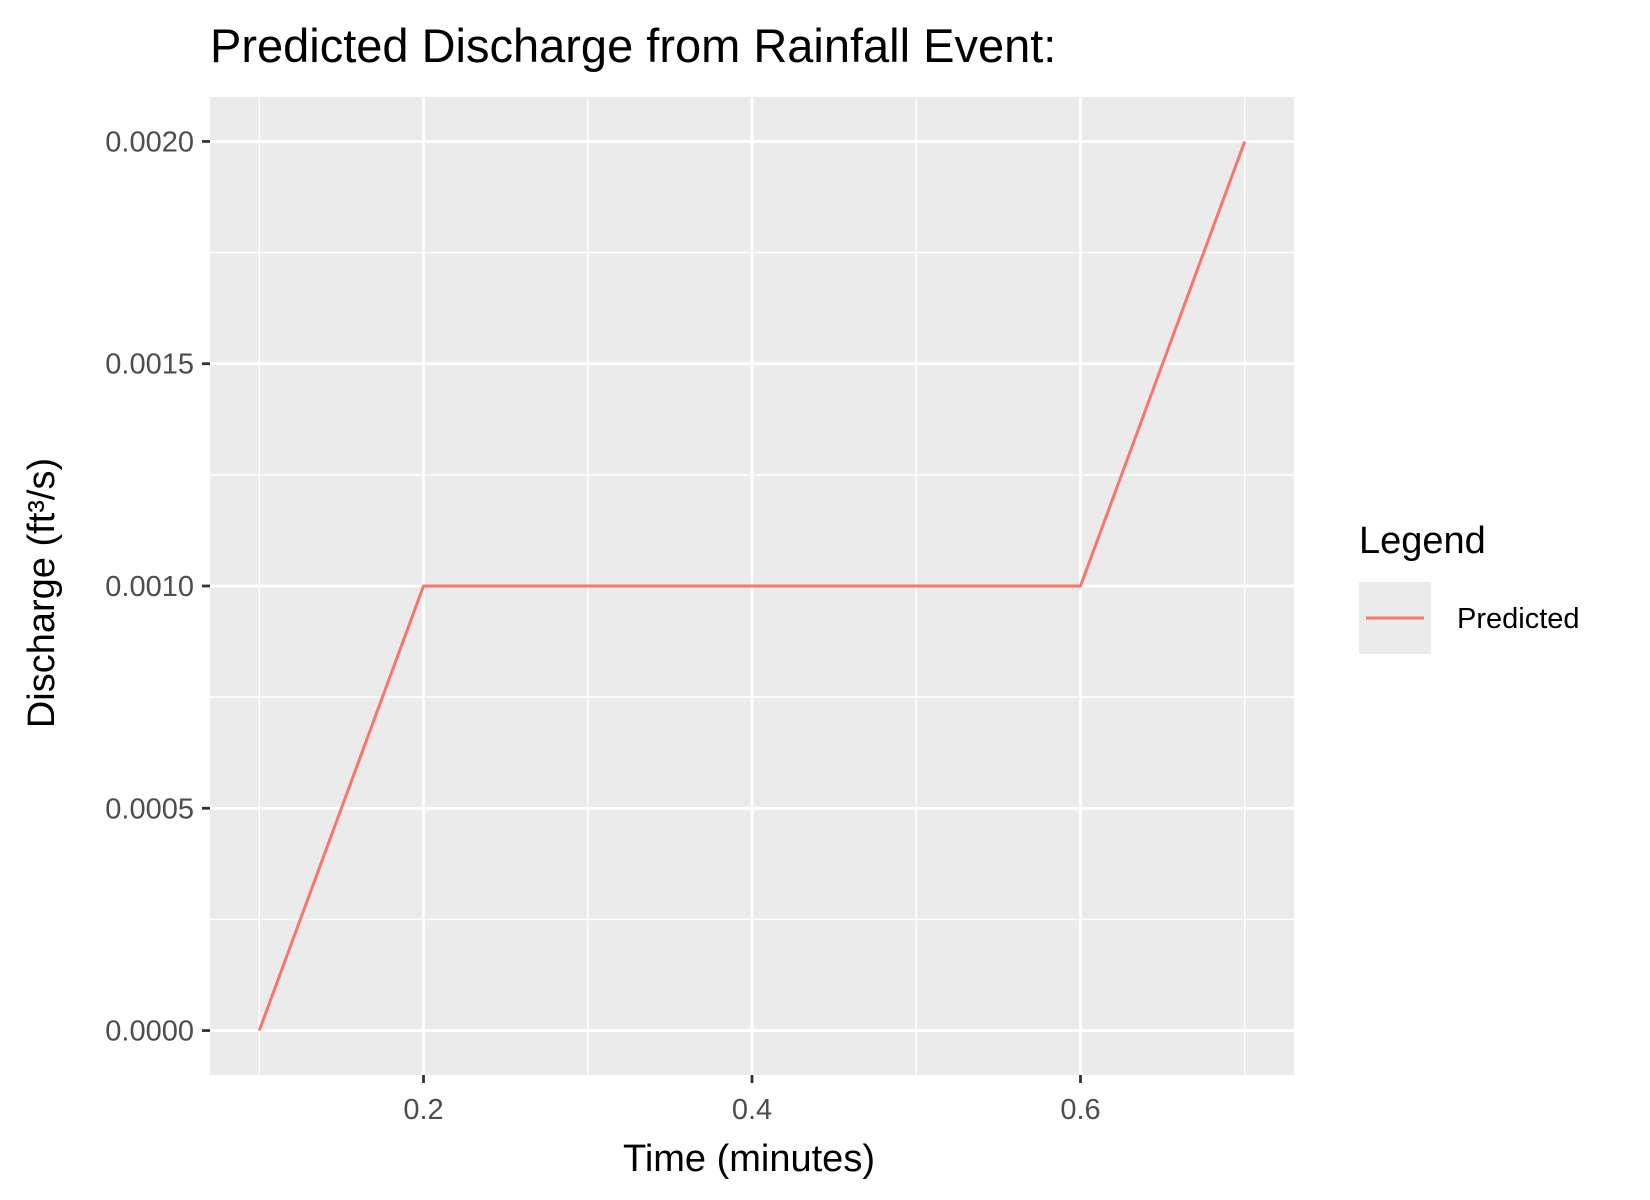 The image size is (1650, 1200). Describe the element at coordinates (423, 1110) in the screenshot. I see `x-tick-label: 0.2` at that location.